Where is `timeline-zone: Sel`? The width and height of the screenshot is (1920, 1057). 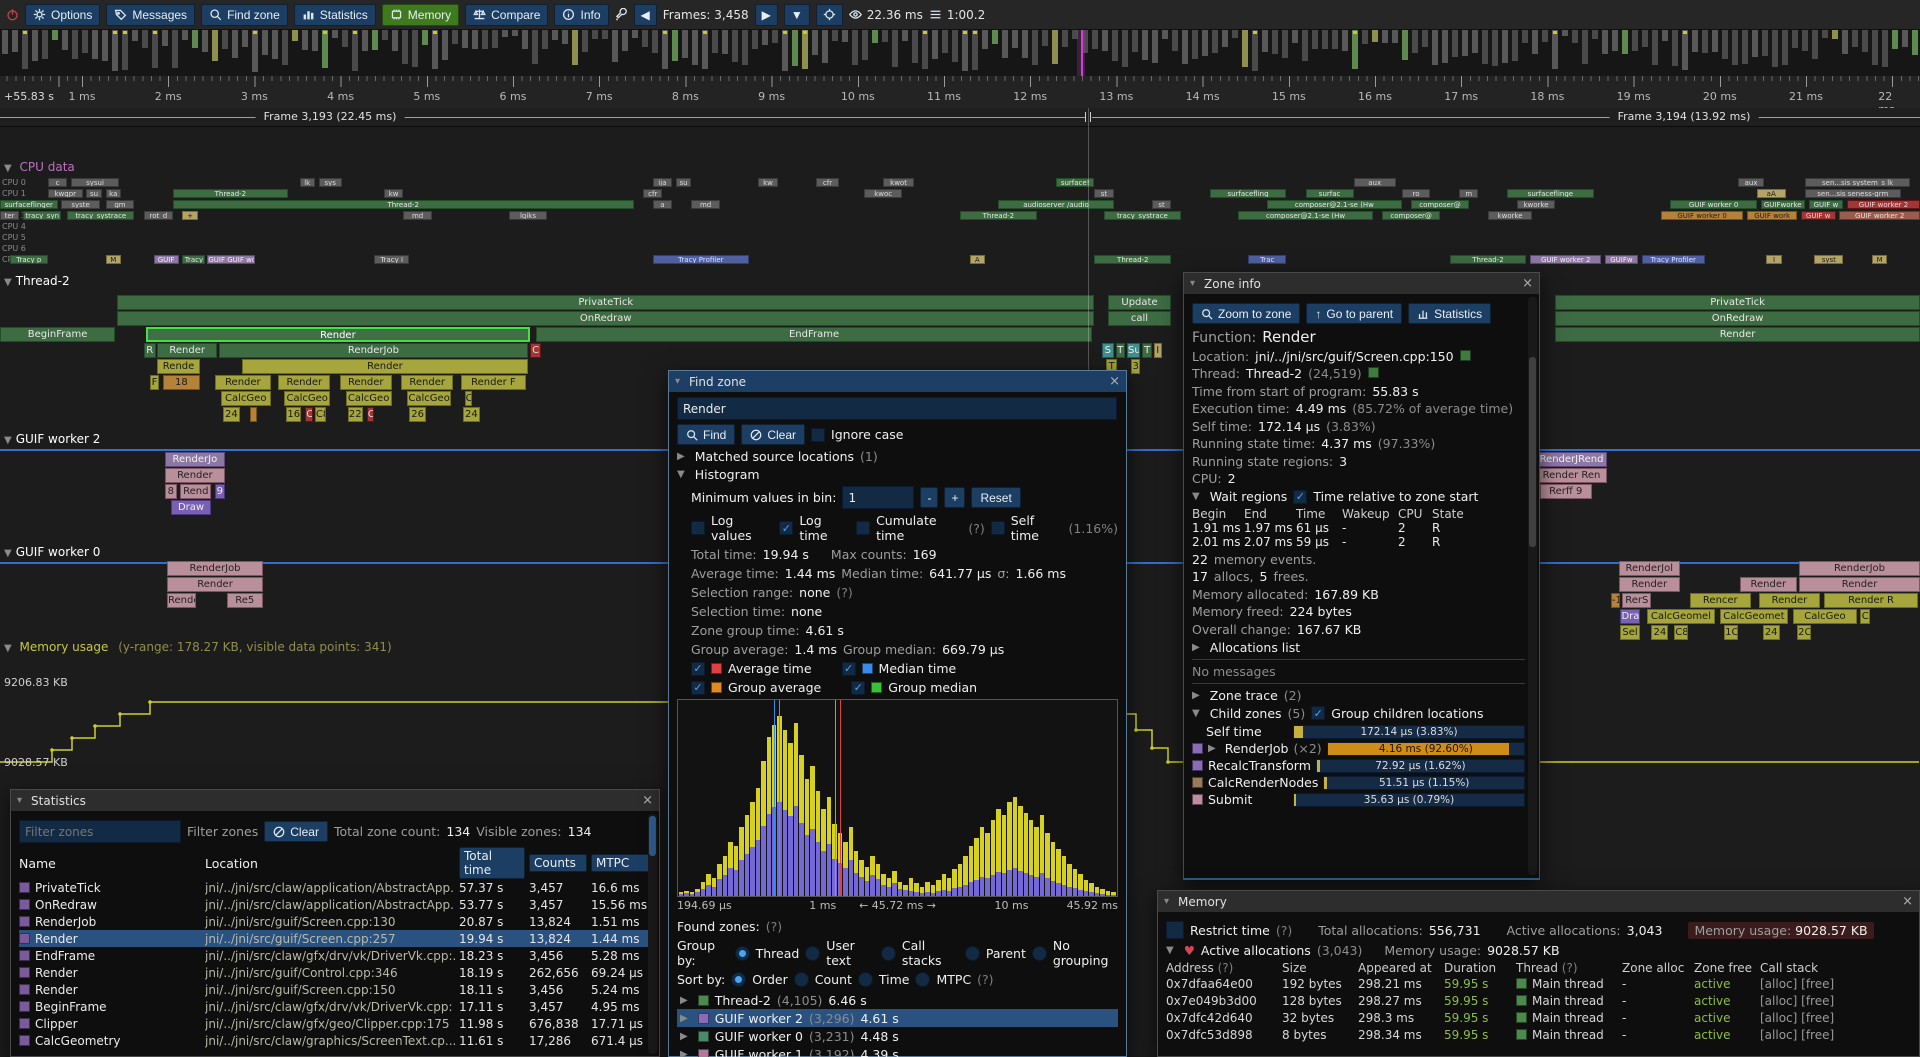 timeline-zone: Sel is located at coordinates (1630, 632).